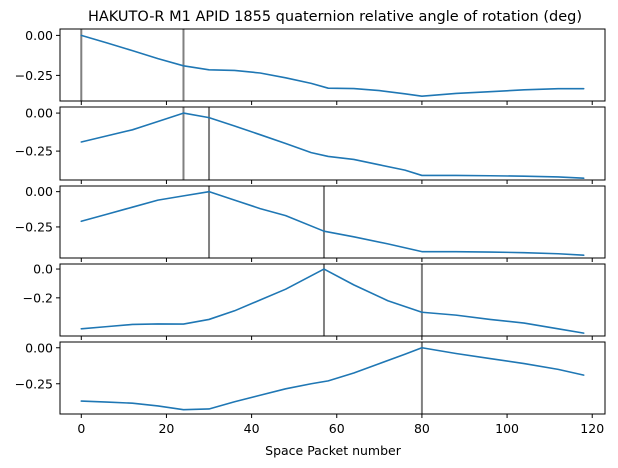 Image resolution: width=618 pixels, height=468 pixels. What do you see at coordinates (592, 428) in the screenshot?
I see `x-tick-label: 120` at bounding box center [592, 428].